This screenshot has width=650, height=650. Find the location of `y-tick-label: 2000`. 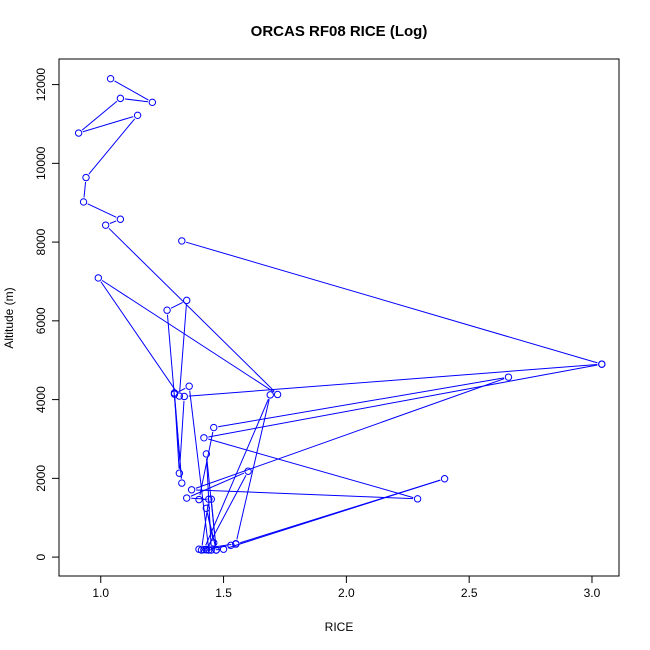

y-tick-label: 2000 is located at coordinates (41, 478).